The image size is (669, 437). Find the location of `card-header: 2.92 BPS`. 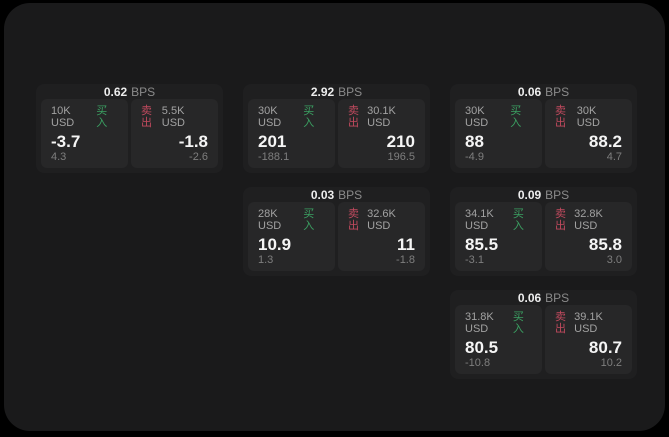

card-header: 2.92 BPS is located at coordinates (336, 91).